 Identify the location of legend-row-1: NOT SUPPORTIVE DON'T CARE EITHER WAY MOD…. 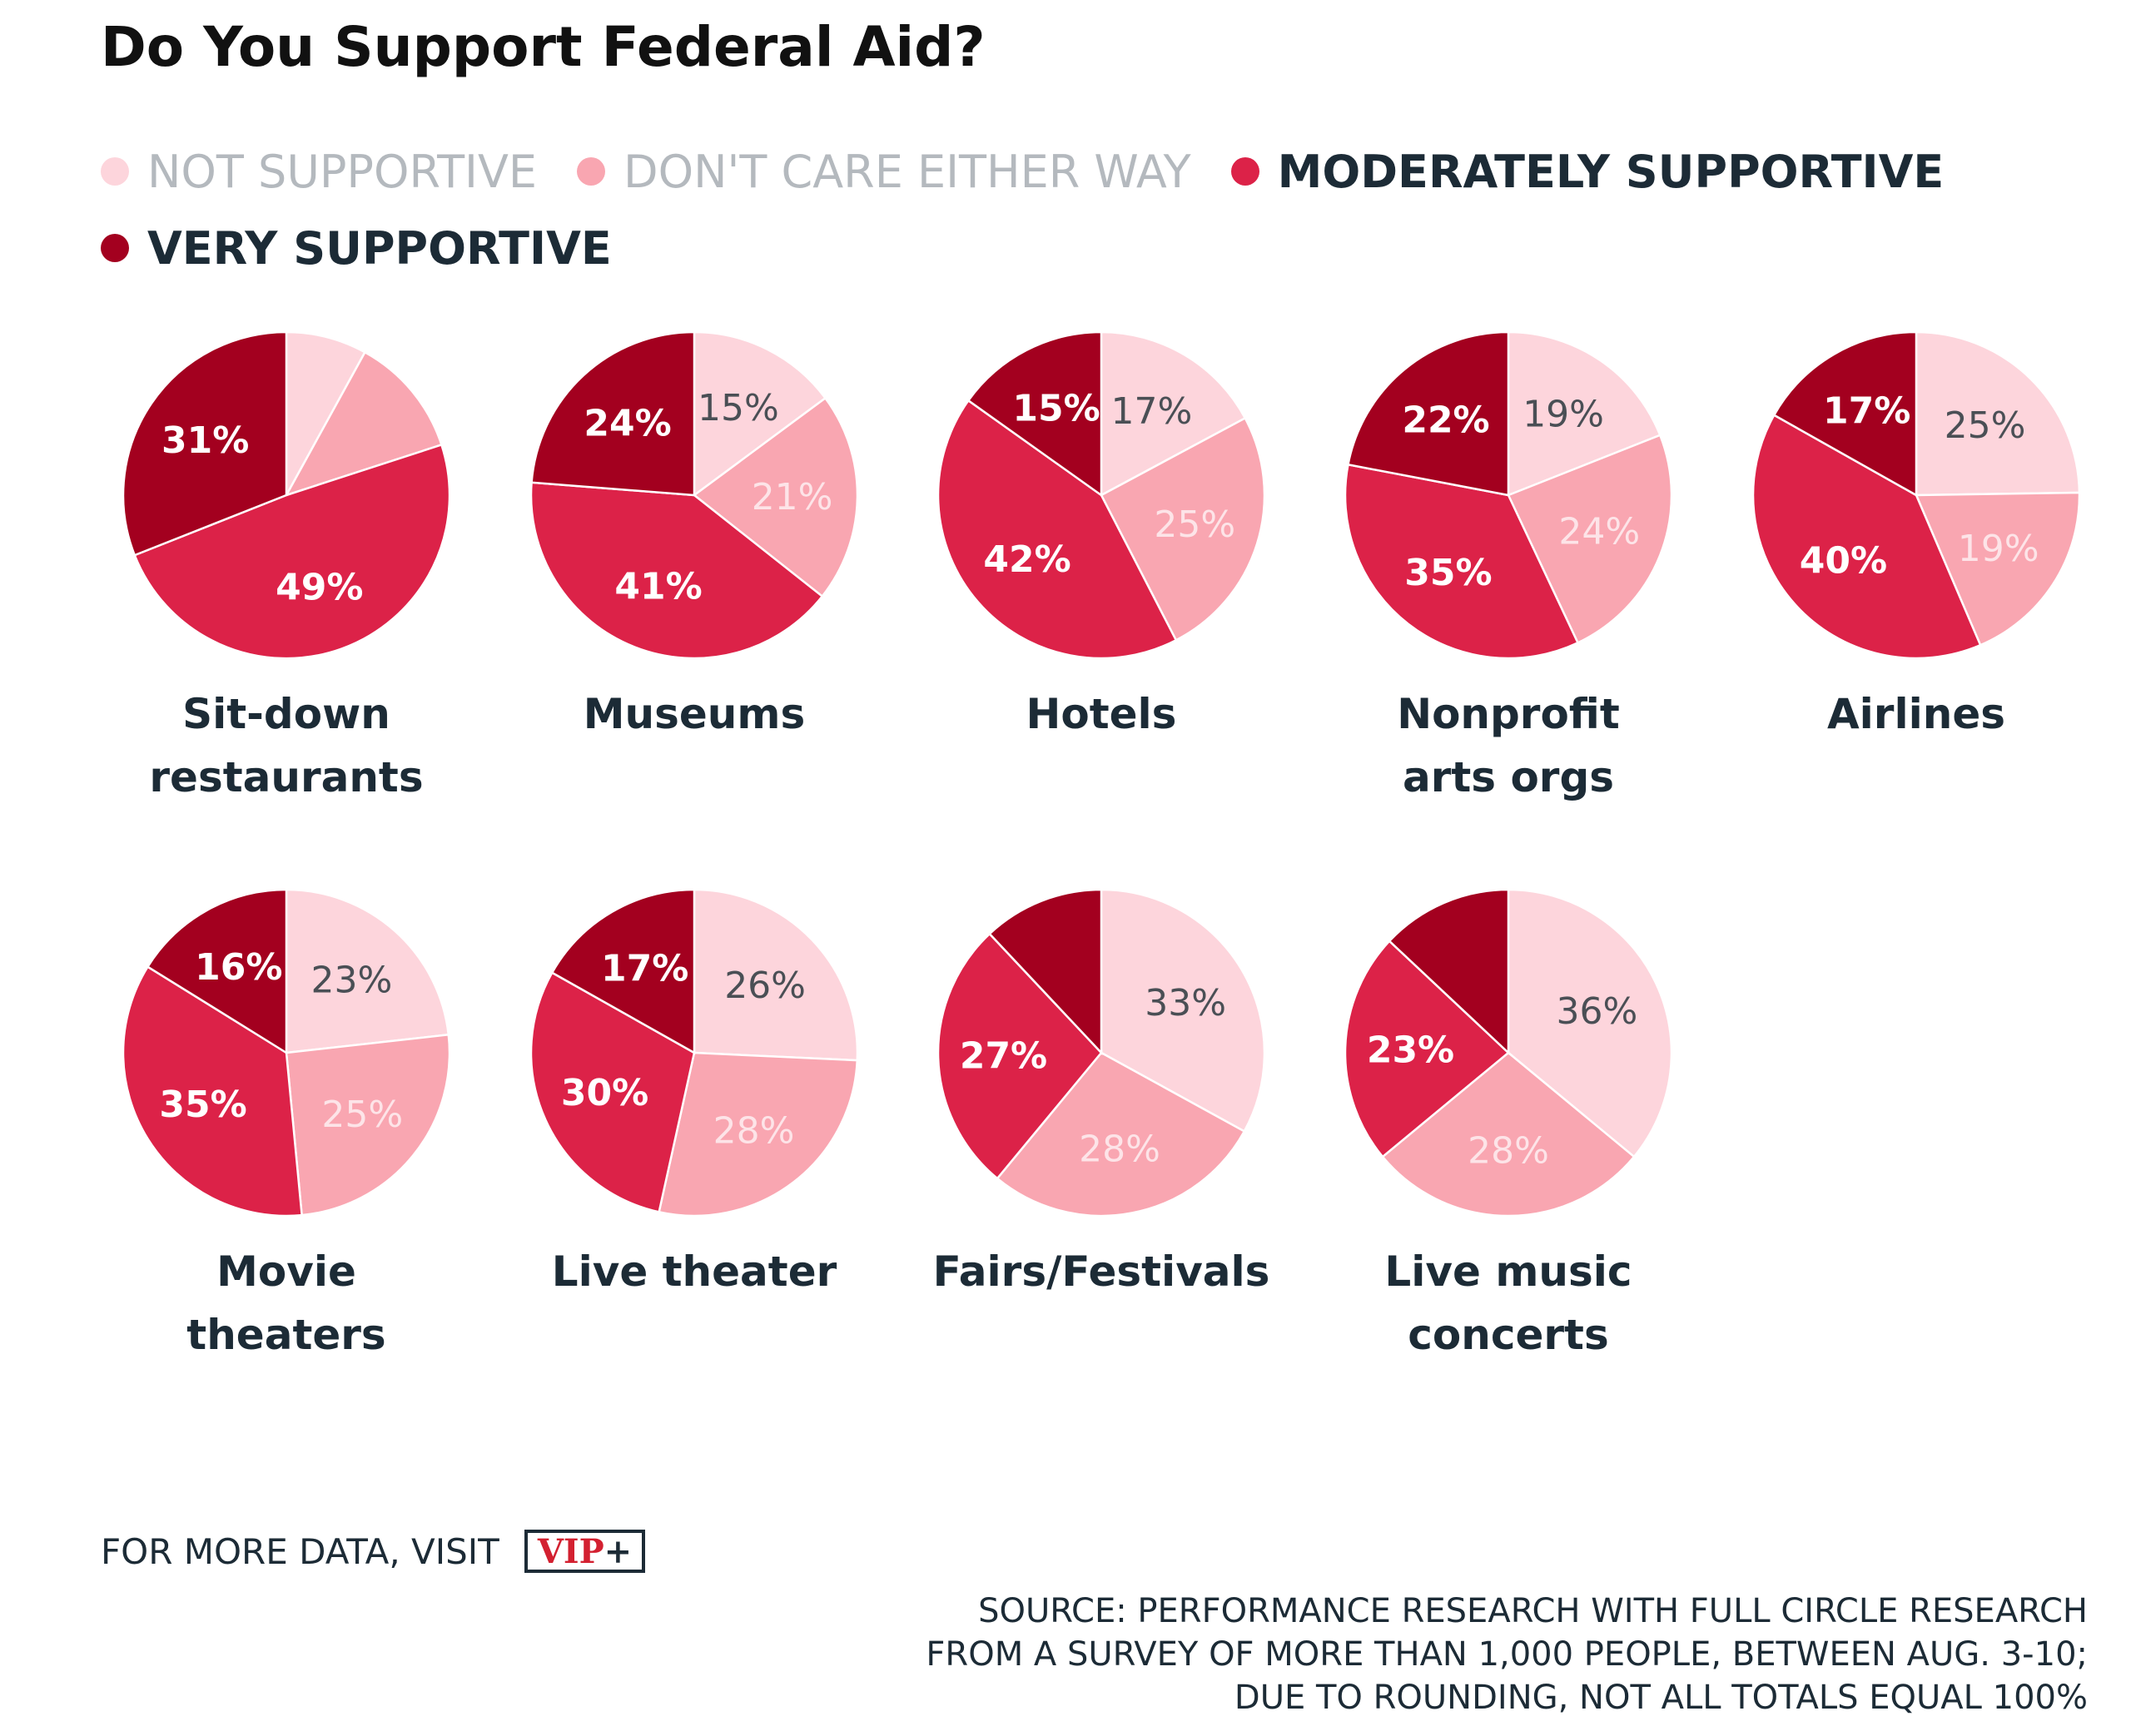
(1058, 172).